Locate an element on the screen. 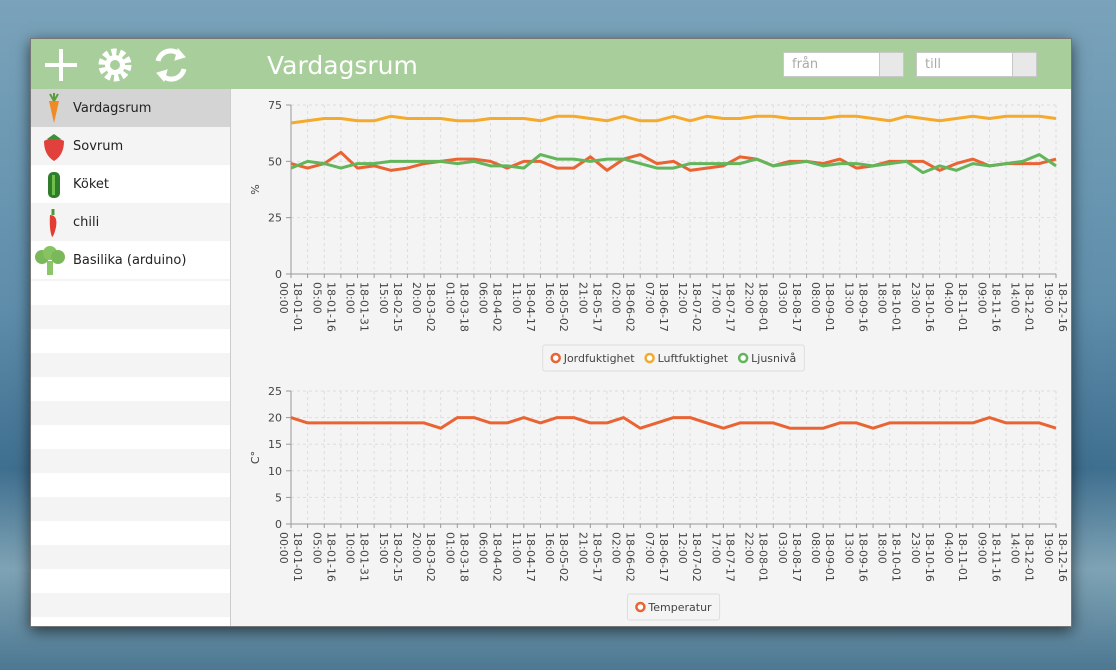  to-calendar is located at coordinates (1024, 64).